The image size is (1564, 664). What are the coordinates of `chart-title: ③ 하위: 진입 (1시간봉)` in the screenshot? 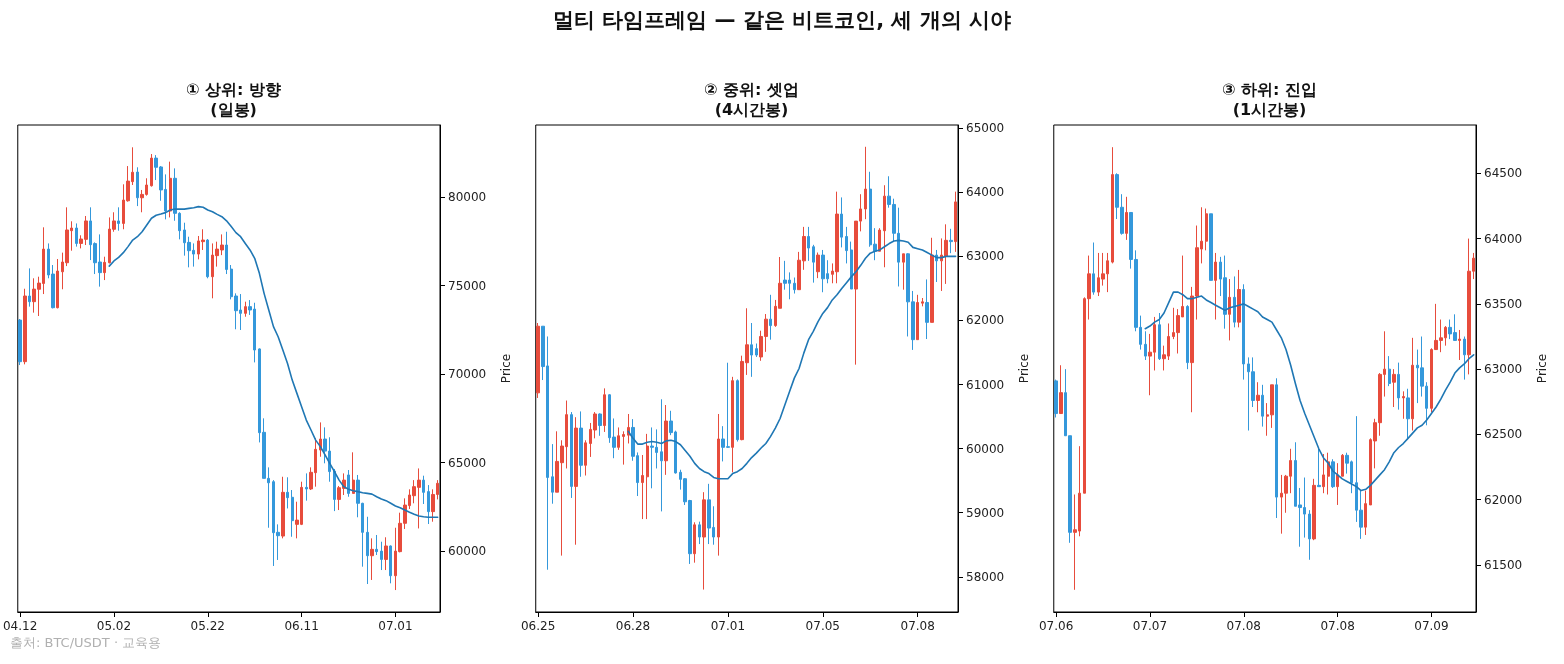 It's located at (1269, 99).